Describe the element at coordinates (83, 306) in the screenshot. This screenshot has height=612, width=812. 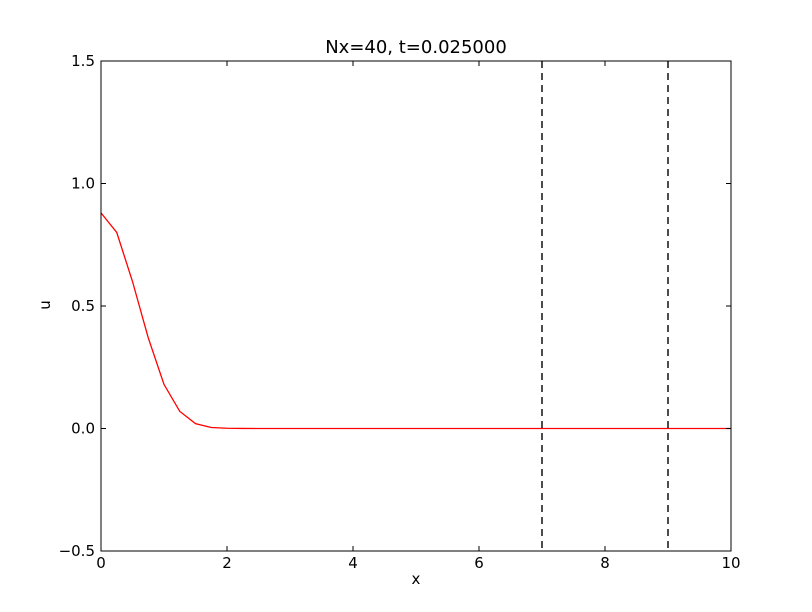
I see `y-tick-label: 0.5` at that location.